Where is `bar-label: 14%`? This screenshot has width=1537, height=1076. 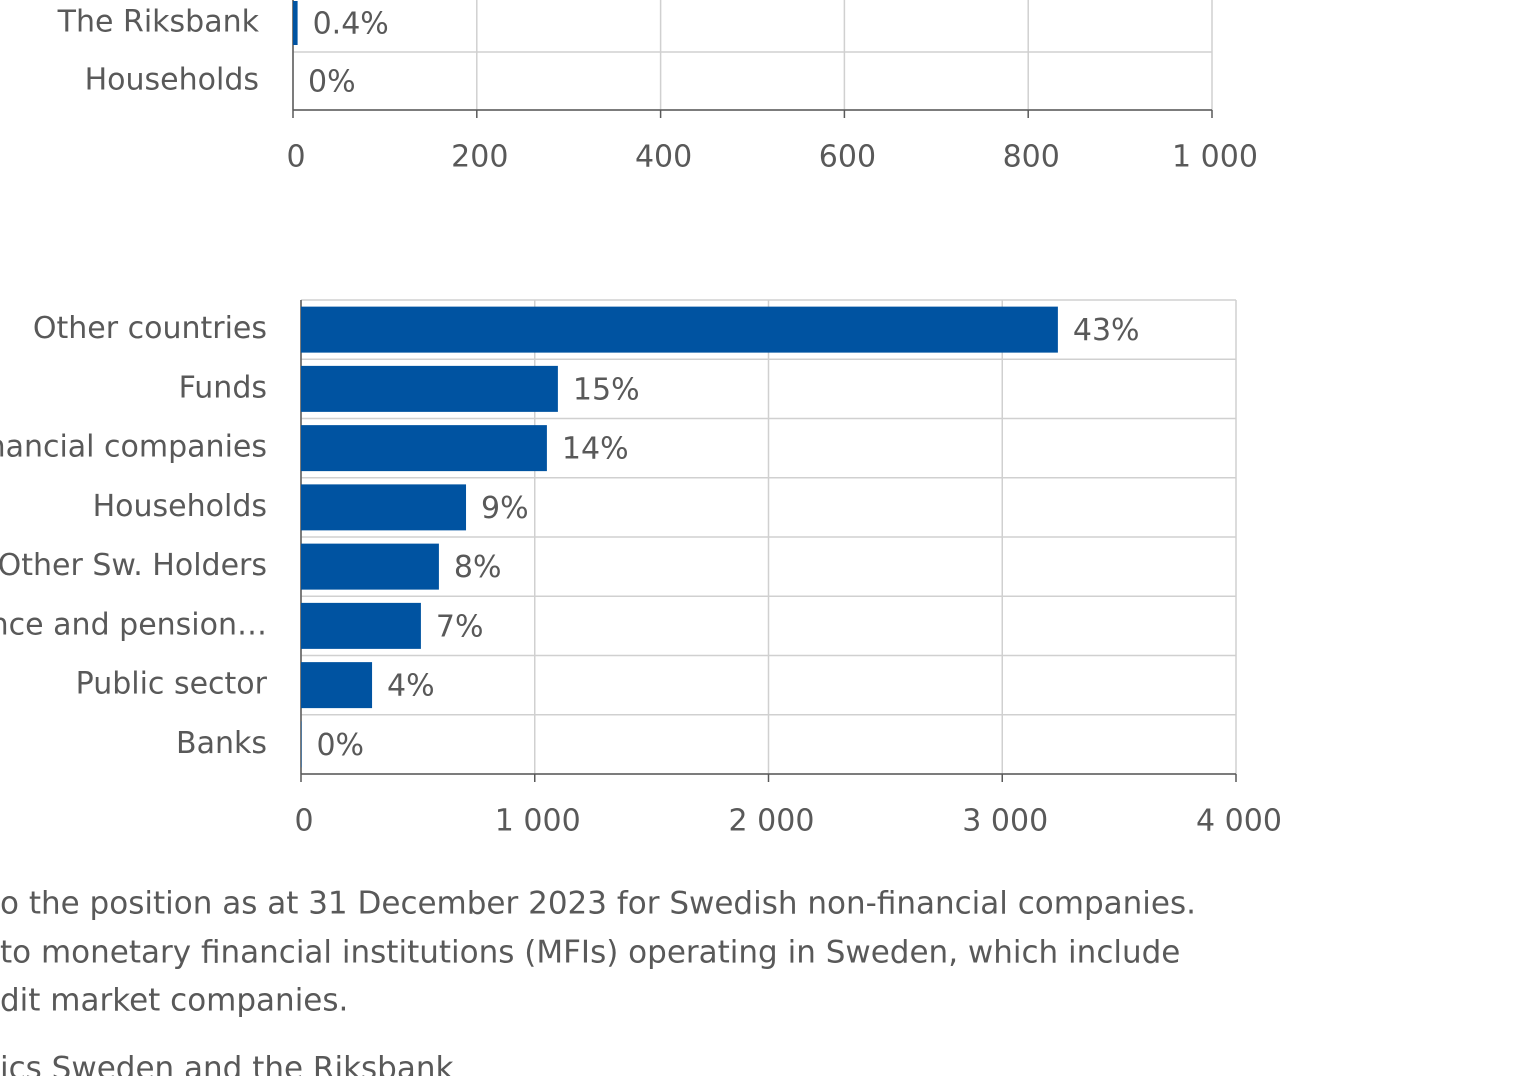 bar-label: 14% is located at coordinates (595, 449).